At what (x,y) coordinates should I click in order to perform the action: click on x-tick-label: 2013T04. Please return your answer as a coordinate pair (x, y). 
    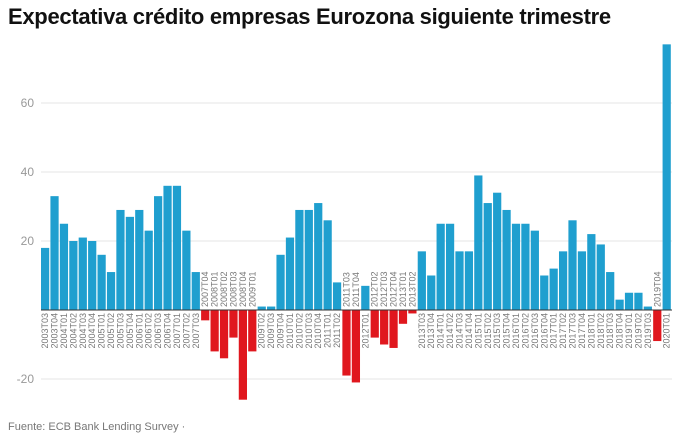
    Looking at the image, I should click on (431, 331).